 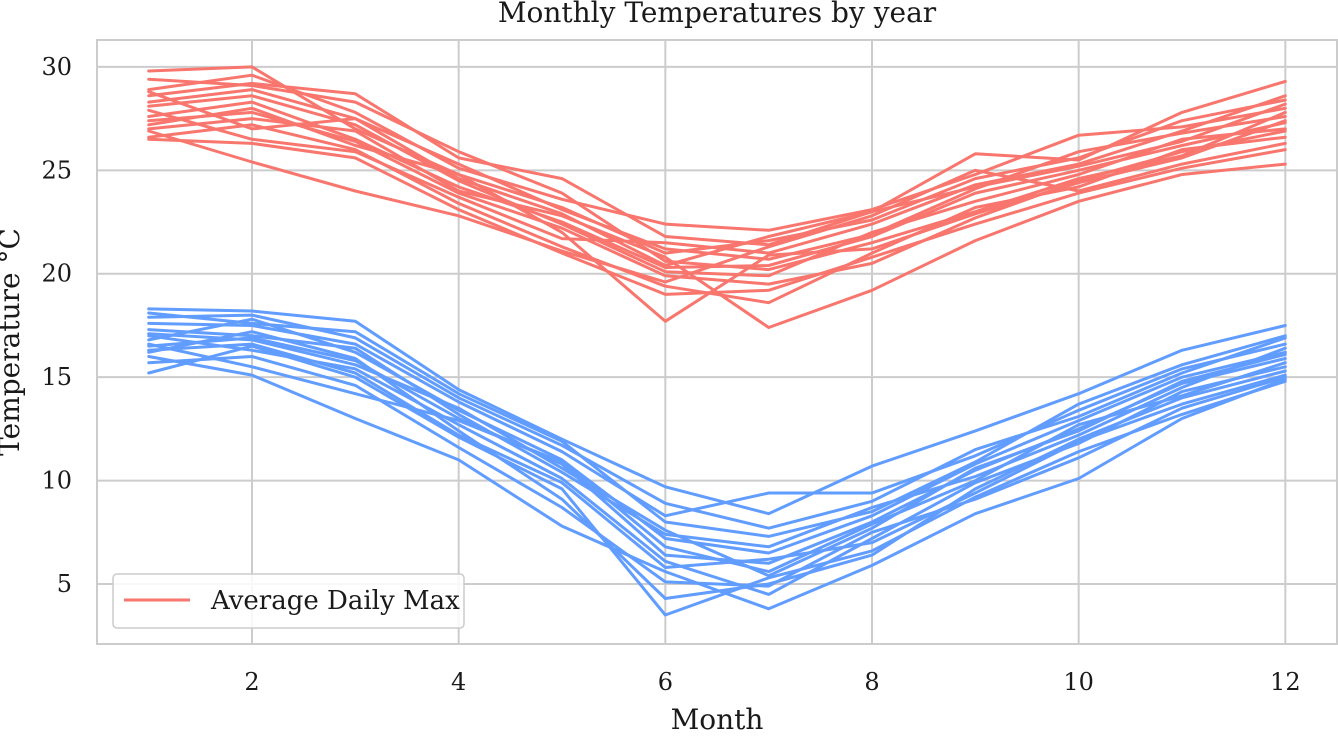 What do you see at coordinates (56, 481) in the screenshot?
I see `y-tick-label: 10` at bounding box center [56, 481].